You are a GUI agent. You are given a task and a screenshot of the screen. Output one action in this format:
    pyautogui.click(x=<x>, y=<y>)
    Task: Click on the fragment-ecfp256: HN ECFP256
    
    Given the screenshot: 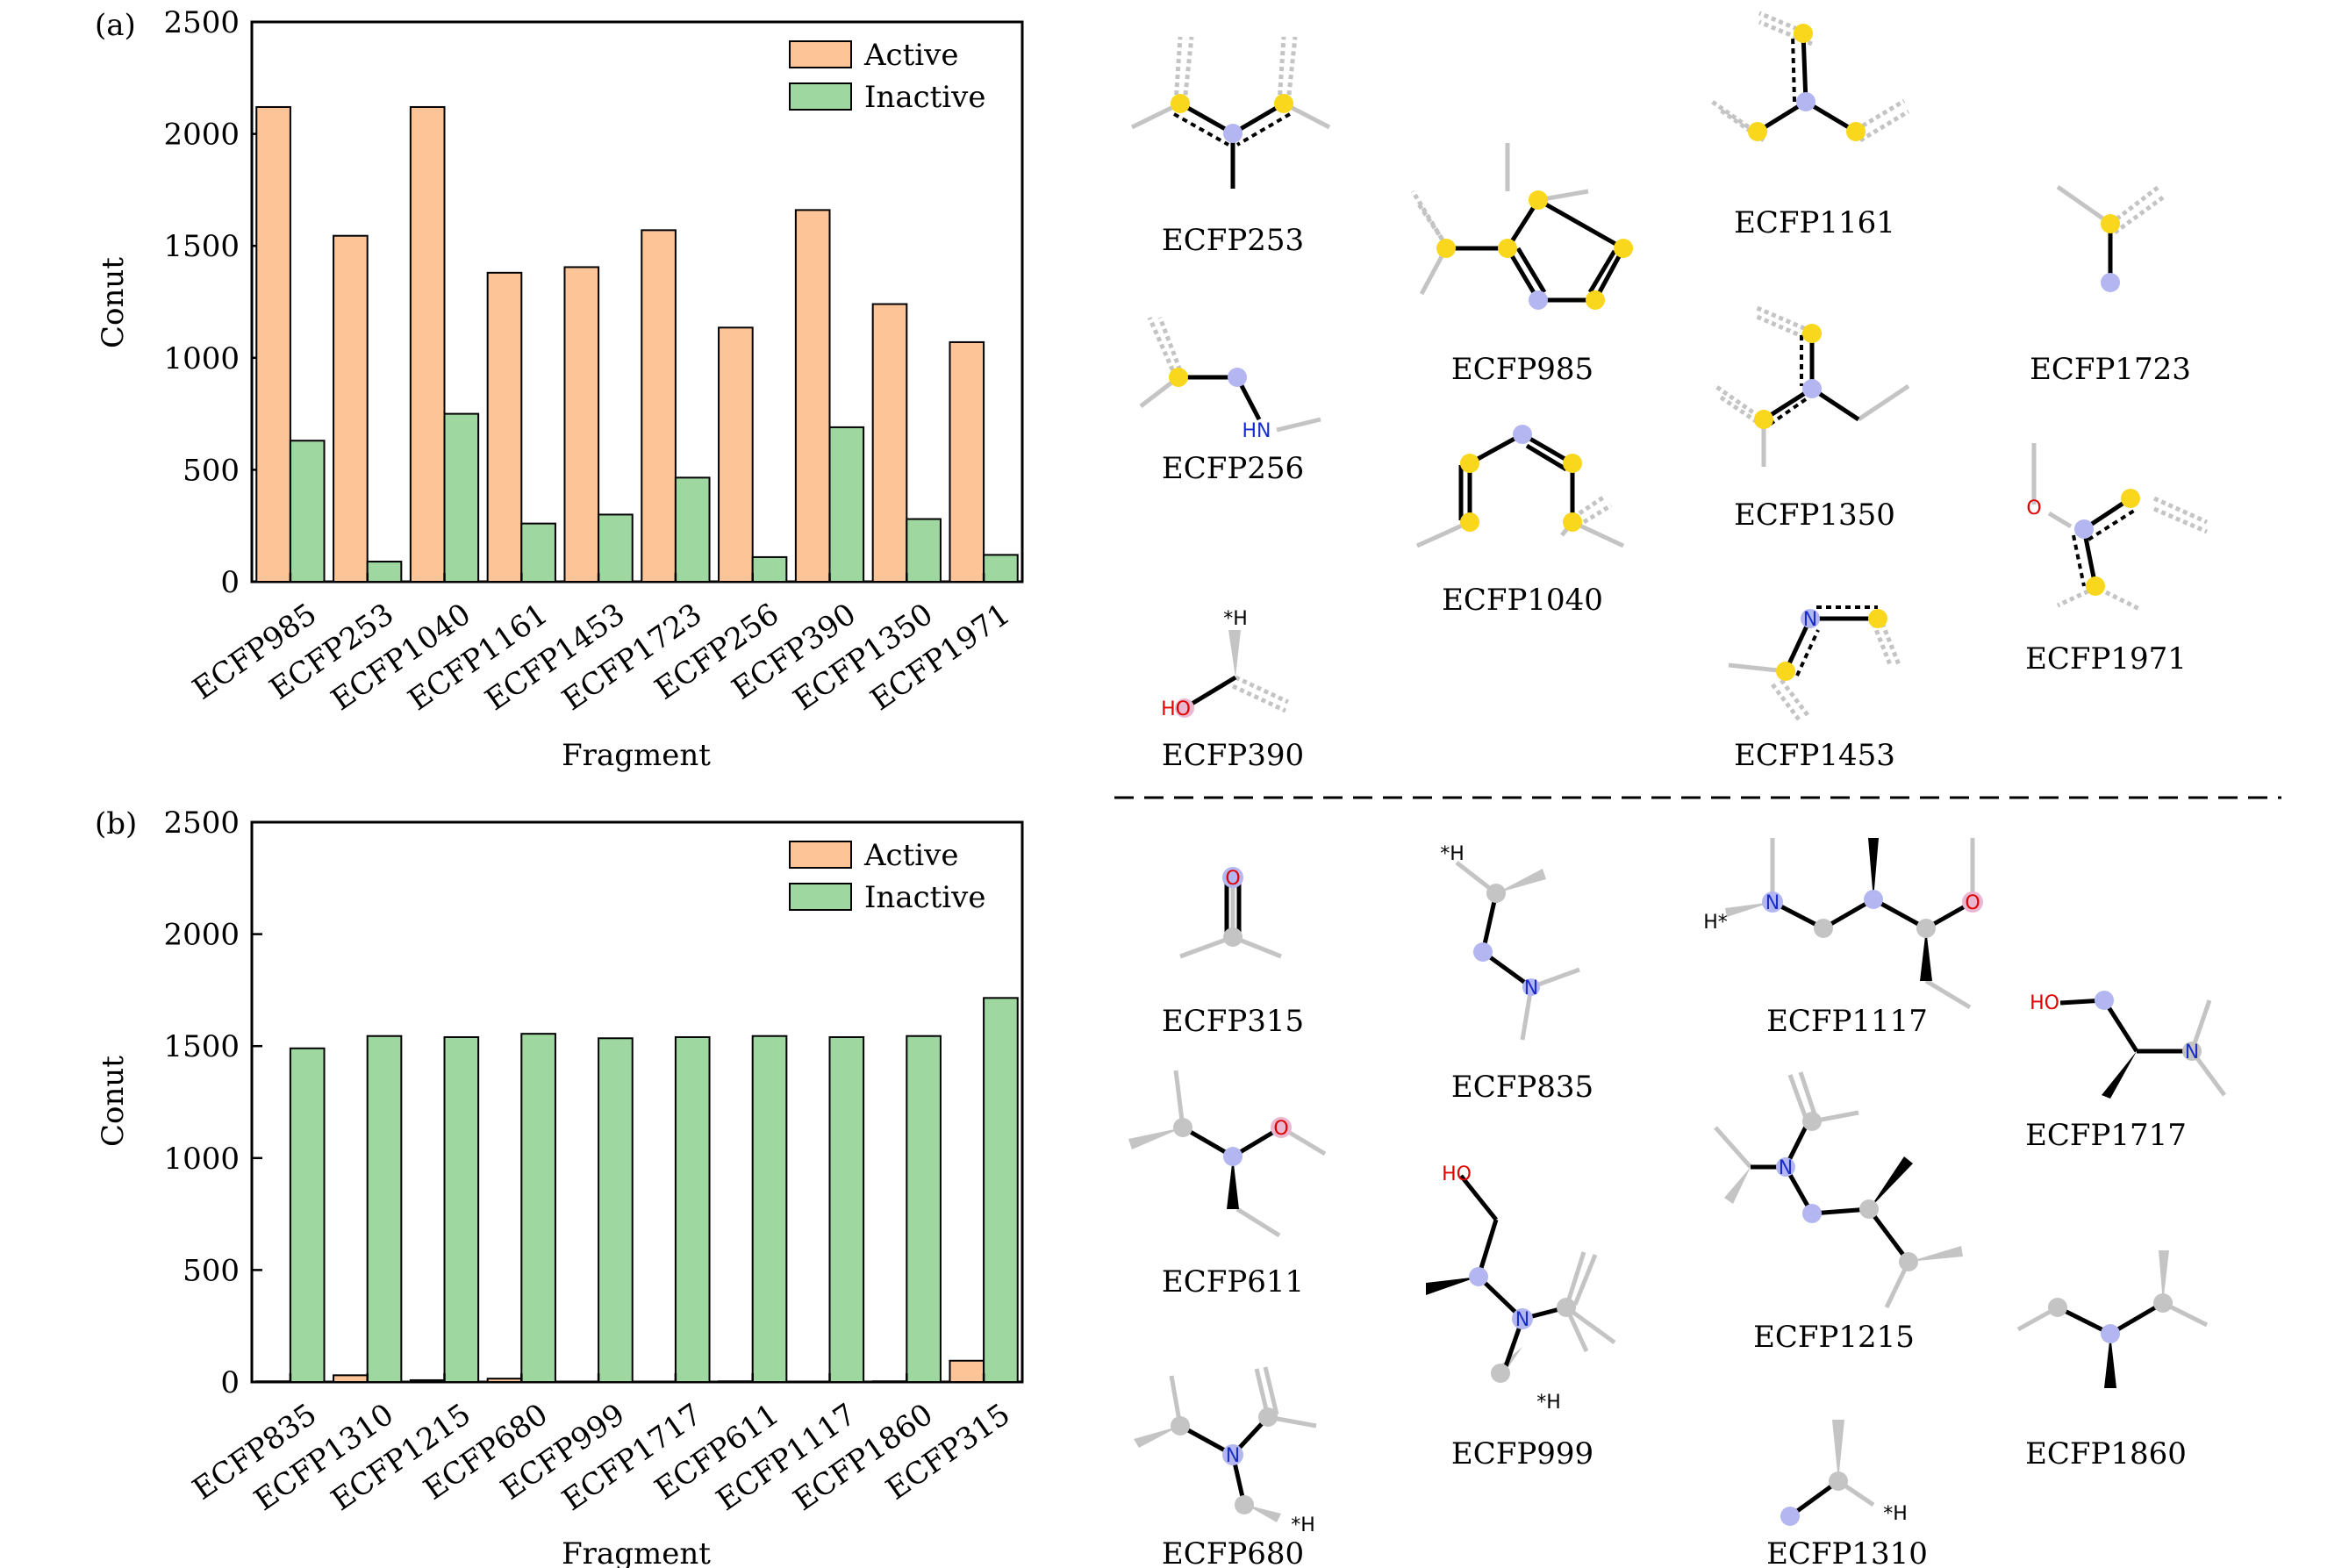 What is the action you would take?
    pyautogui.click(x=1230, y=401)
    